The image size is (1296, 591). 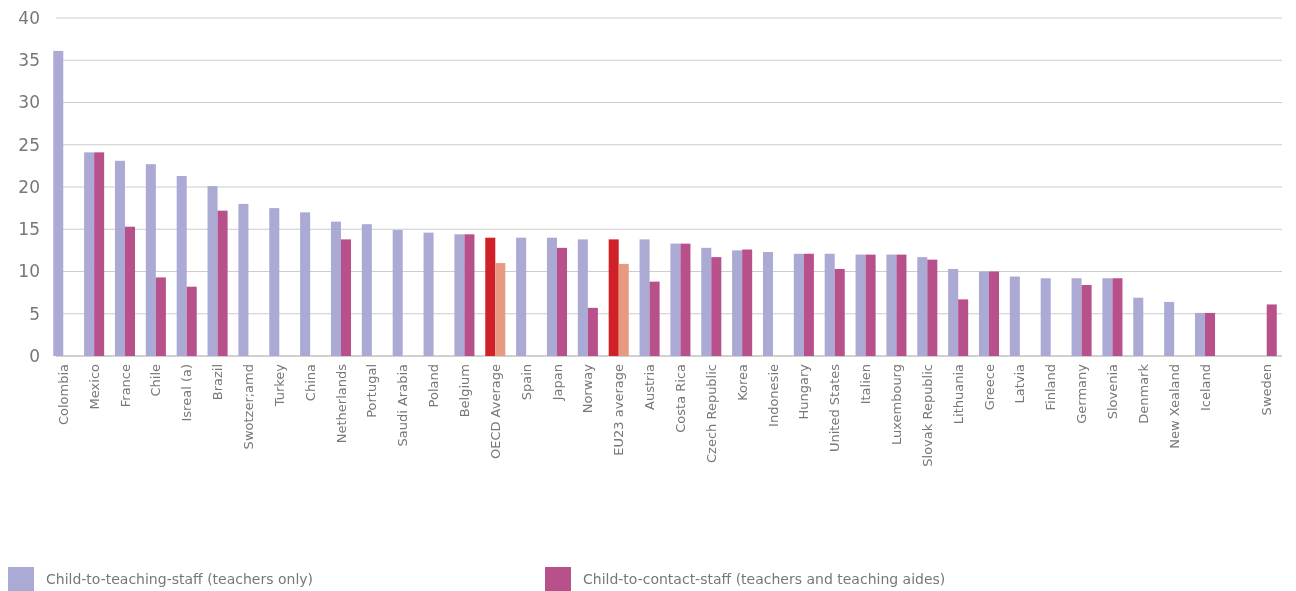 What do you see at coordinates (248, 407) in the screenshot?
I see `x-tick-label: Swotzer;amd` at bounding box center [248, 407].